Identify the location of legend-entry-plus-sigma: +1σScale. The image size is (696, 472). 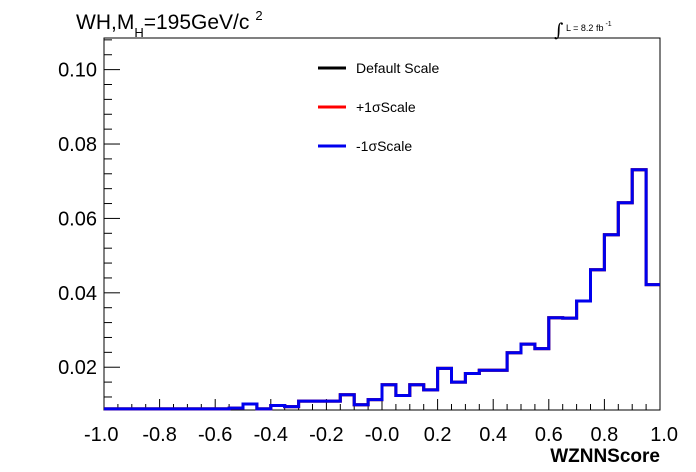
(367, 107).